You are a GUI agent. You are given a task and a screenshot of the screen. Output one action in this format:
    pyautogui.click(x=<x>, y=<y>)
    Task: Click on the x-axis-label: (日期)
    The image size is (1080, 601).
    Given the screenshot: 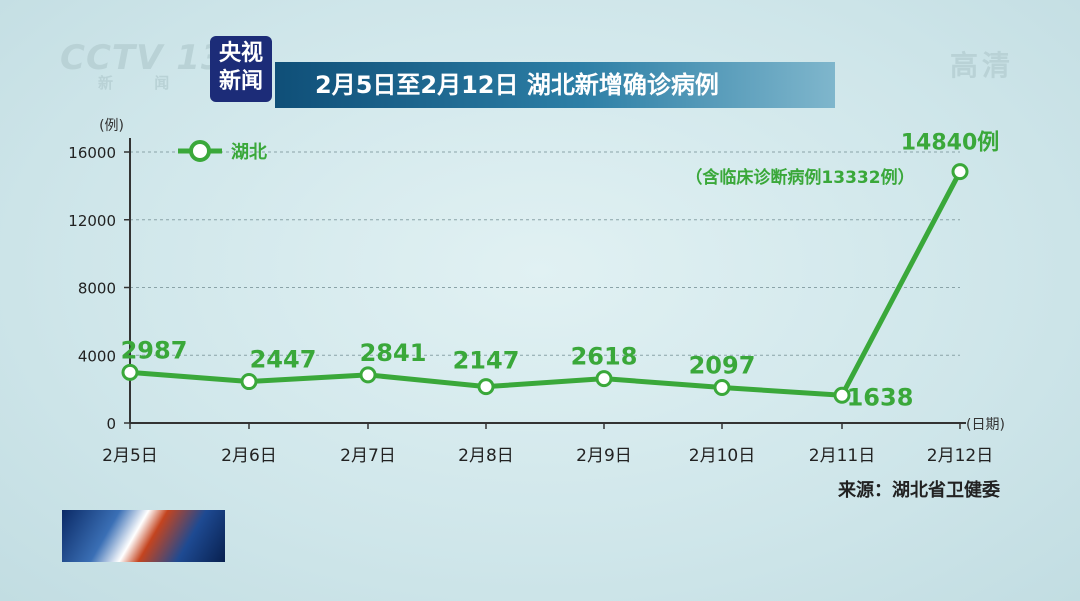 What is the action you would take?
    pyautogui.click(x=985, y=425)
    